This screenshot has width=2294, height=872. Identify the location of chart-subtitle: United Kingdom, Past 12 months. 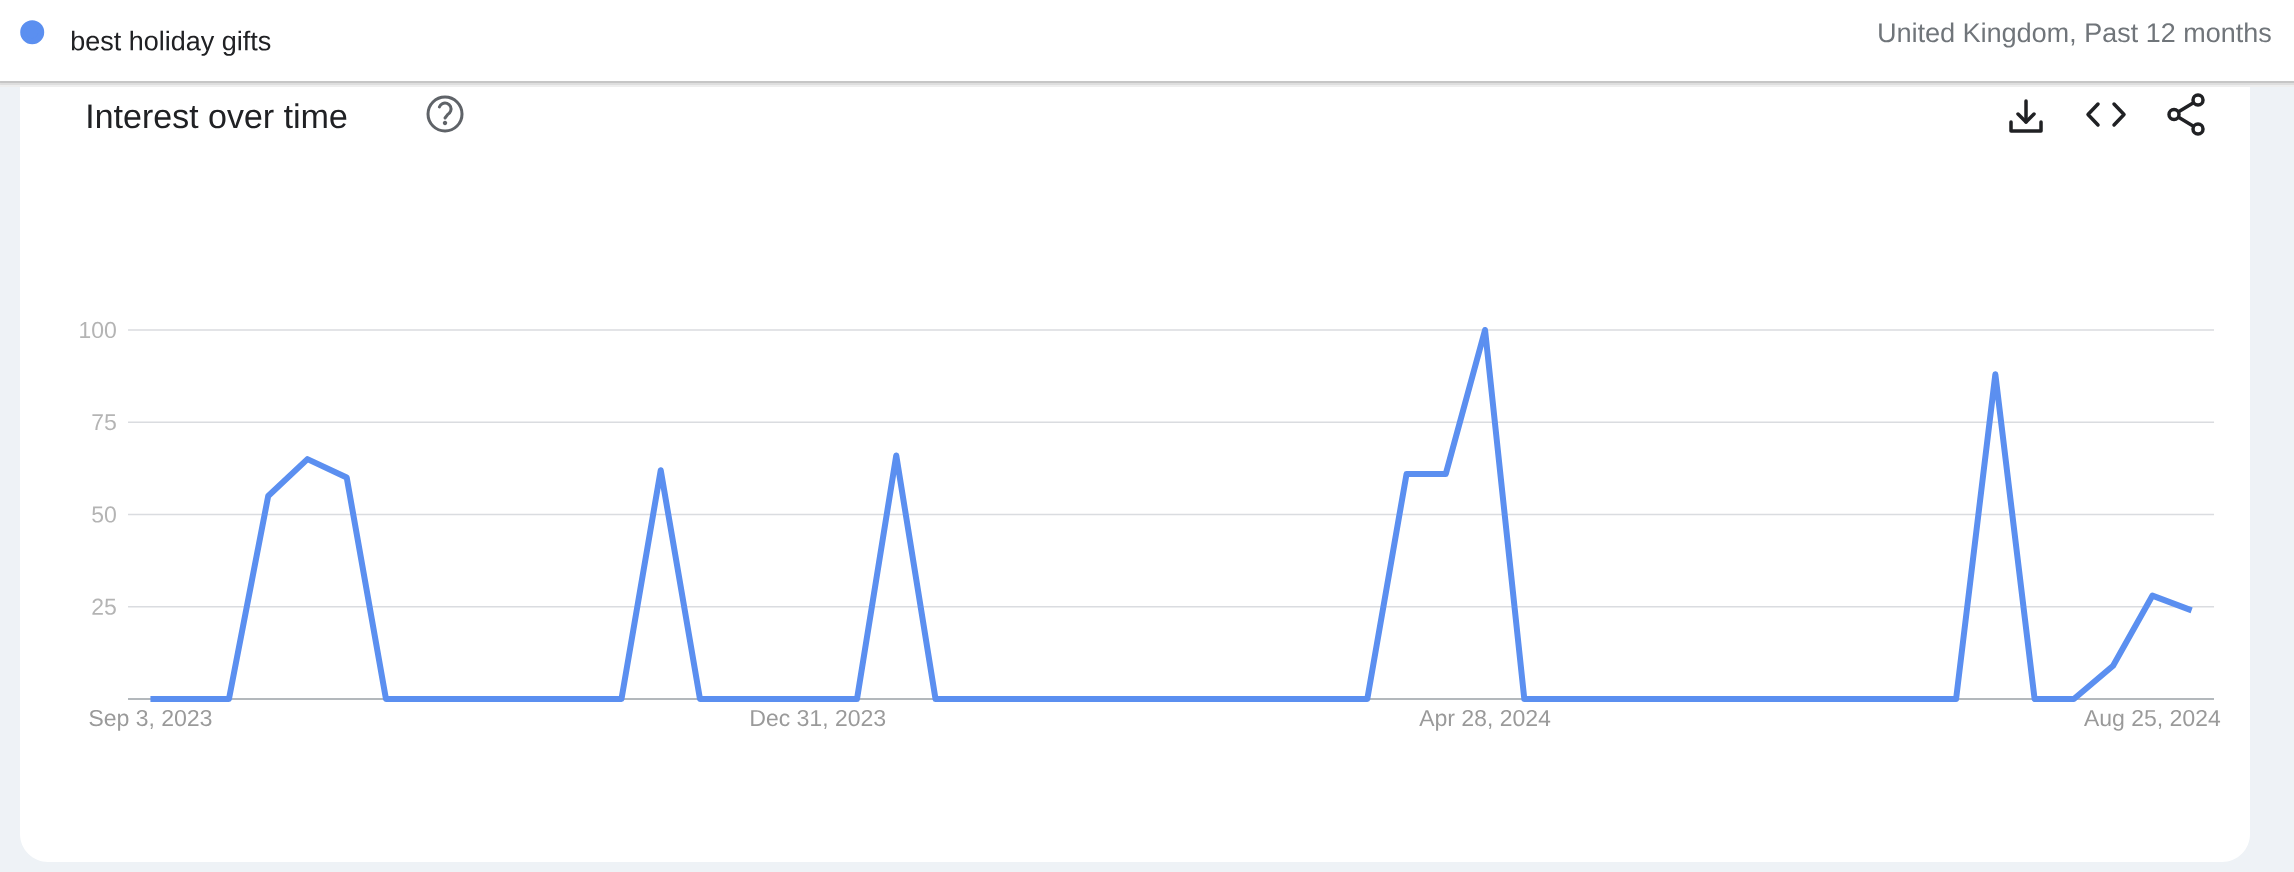
(2075, 35).